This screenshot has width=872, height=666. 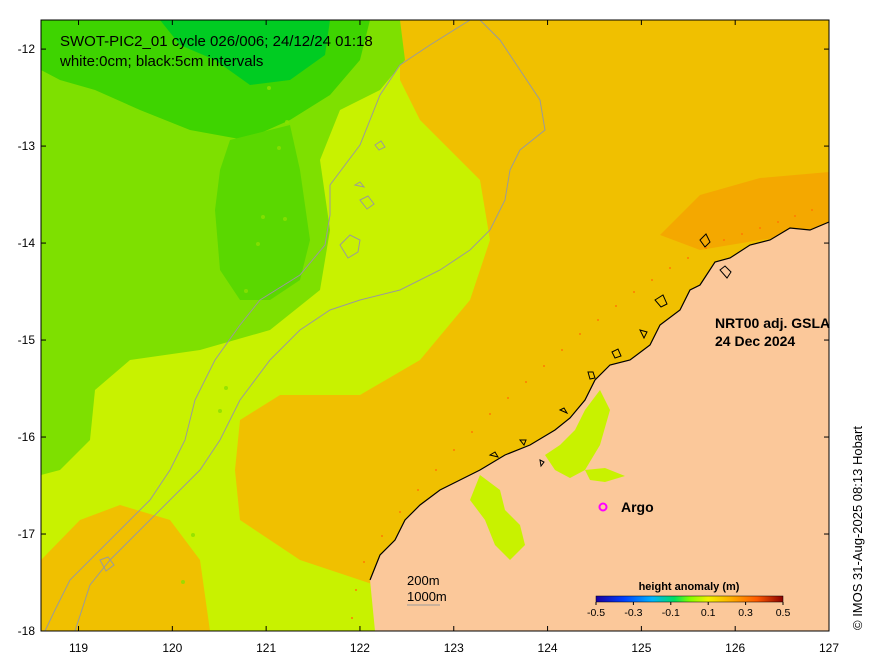 I want to click on product-date: 24 Dec 2024, so click(x=755, y=341).